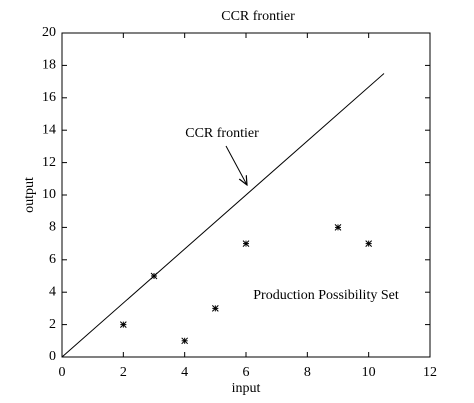  What do you see at coordinates (49, 32) in the screenshot?
I see `y-tick-label: 20` at bounding box center [49, 32].